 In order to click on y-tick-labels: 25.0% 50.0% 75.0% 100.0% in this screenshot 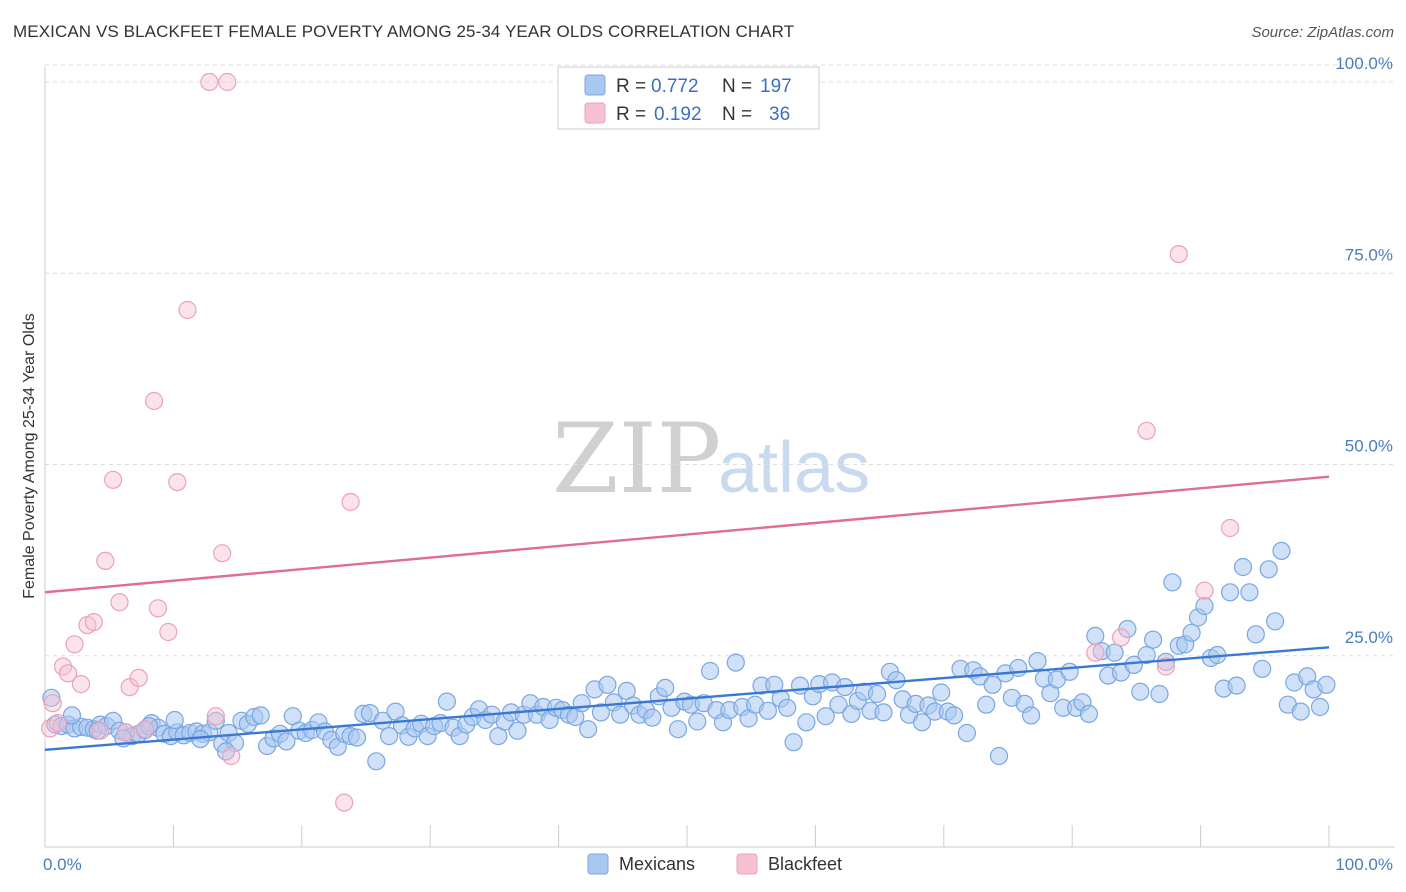, I will do `click(1364, 350)`.